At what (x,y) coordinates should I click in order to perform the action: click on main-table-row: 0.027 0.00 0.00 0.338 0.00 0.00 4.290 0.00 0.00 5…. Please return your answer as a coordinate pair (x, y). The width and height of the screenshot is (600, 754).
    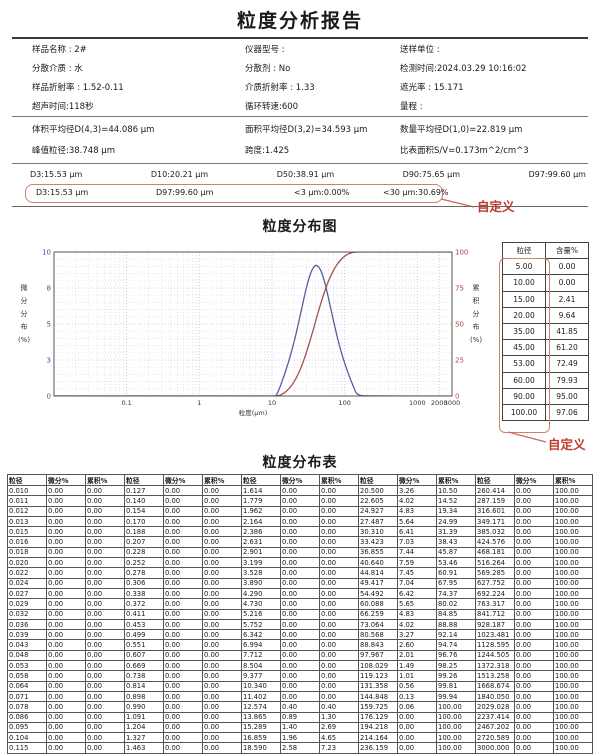
    Looking at the image, I should click on (300, 593).